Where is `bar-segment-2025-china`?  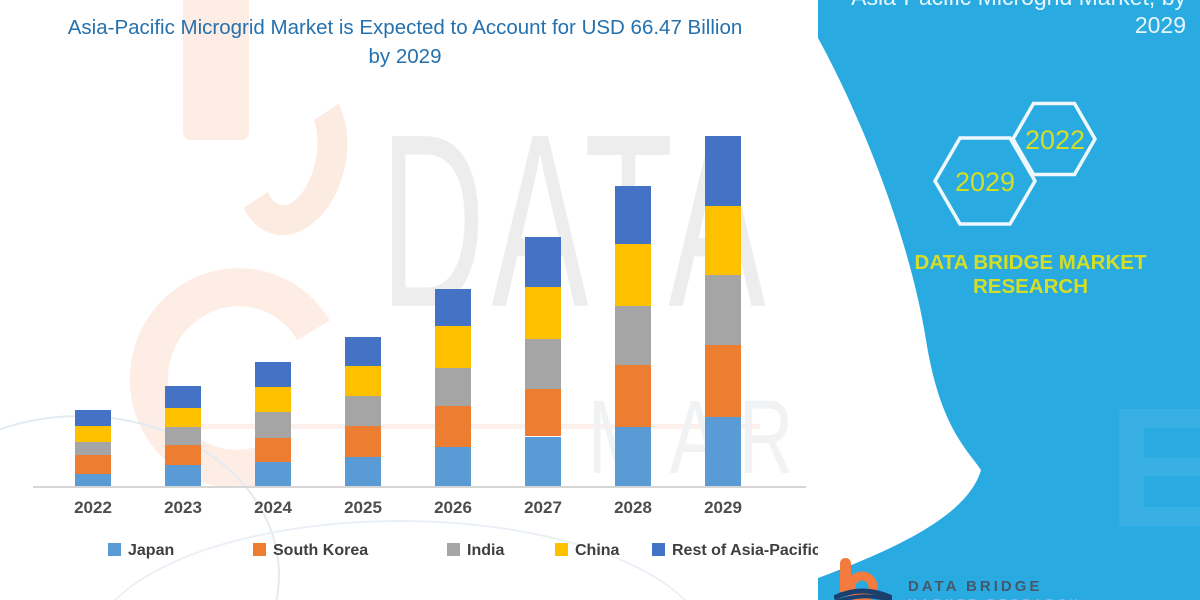 bar-segment-2025-china is located at coordinates (363, 380).